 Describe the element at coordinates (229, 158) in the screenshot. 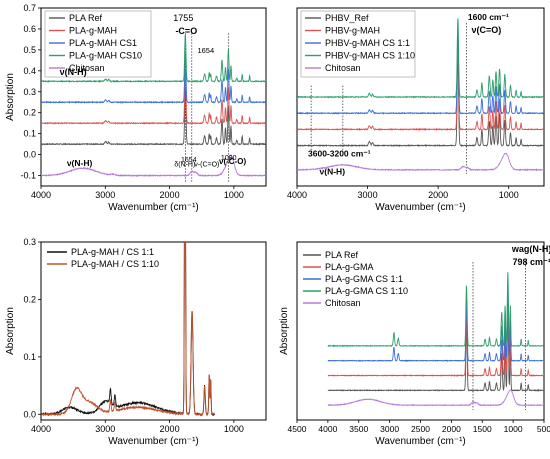

I see `annotation: 1080` at that location.